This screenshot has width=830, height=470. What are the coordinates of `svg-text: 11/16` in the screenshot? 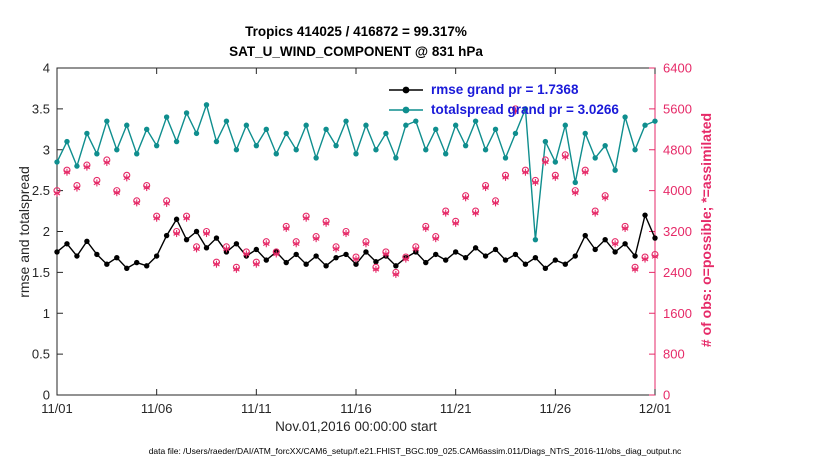 It's located at (356, 408).